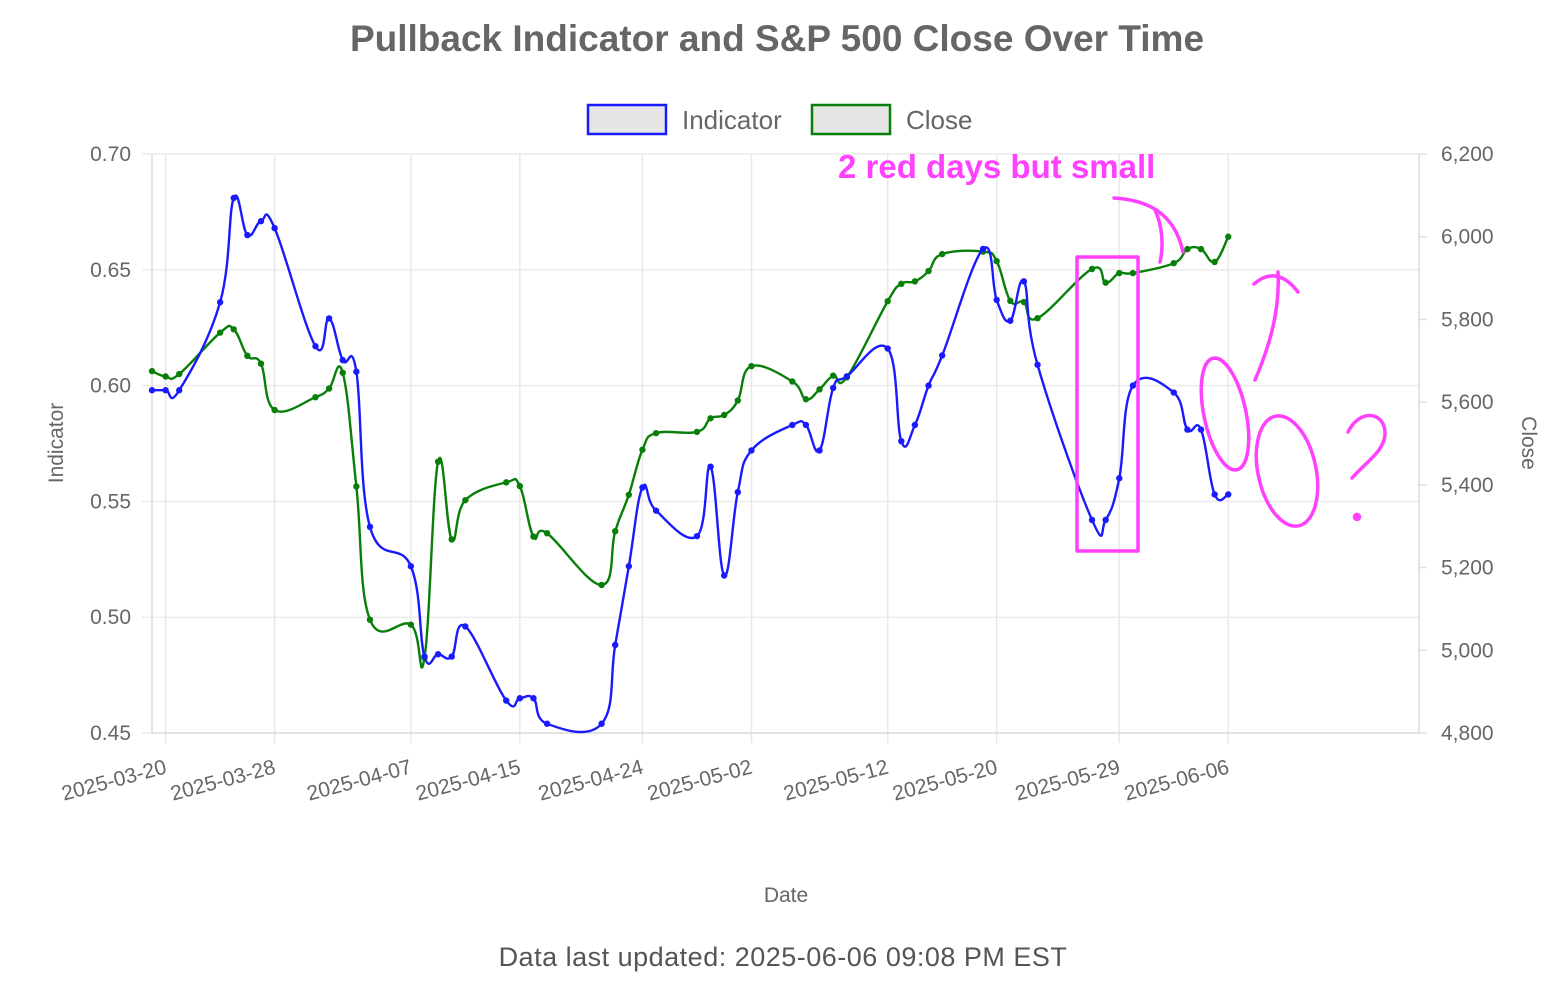  What do you see at coordinates (732, 120) in the screenshot?
I see `legend-label-indicator: Indicator` at bounding box center [732, 120].